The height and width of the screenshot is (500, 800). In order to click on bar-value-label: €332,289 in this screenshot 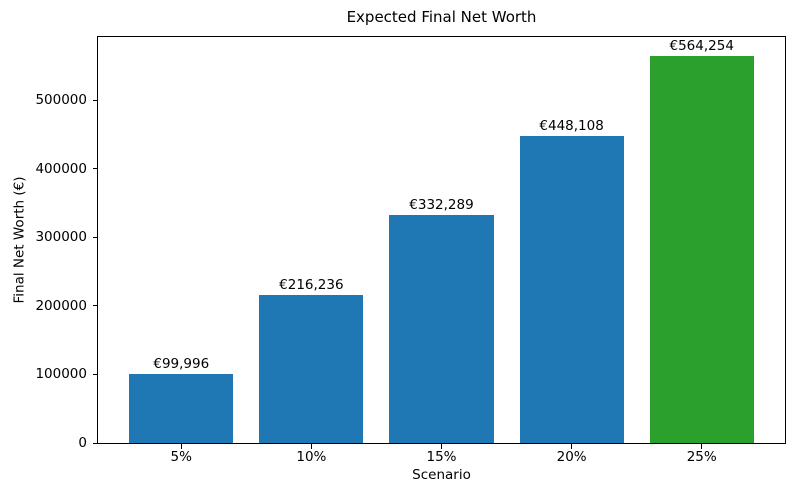, I will do `click(441, 205)`.